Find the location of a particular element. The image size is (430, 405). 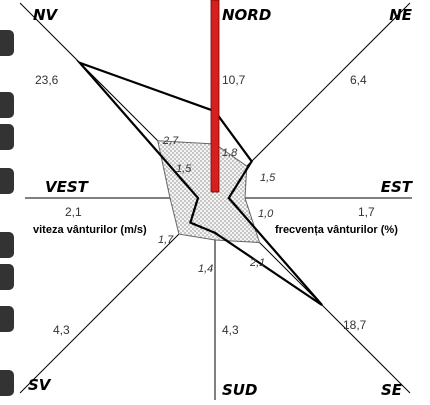

speed-value-ne: 6,4 is located at coordinates (358, 80).